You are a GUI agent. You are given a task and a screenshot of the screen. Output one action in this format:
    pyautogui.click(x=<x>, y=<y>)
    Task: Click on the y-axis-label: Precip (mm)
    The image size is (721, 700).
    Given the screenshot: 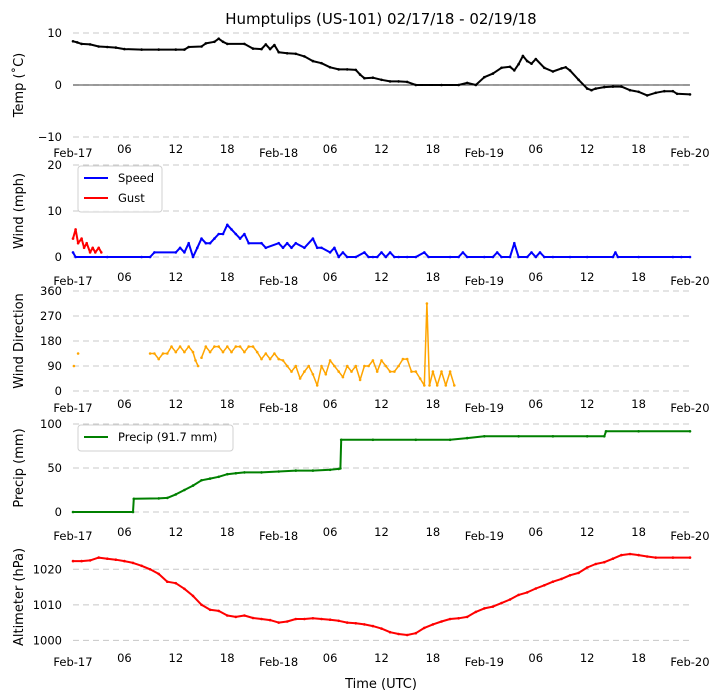 What is the action you would take?
    pyautogui.click(x=19, y=467)
    